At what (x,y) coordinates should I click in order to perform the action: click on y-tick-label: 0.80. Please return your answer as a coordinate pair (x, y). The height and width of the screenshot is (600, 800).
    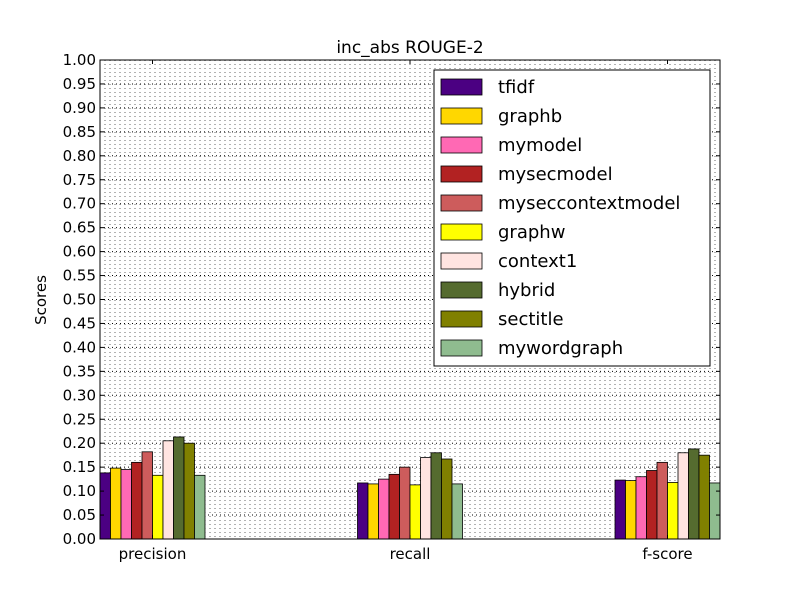
    Looking at the image, I should click on (79, 156).